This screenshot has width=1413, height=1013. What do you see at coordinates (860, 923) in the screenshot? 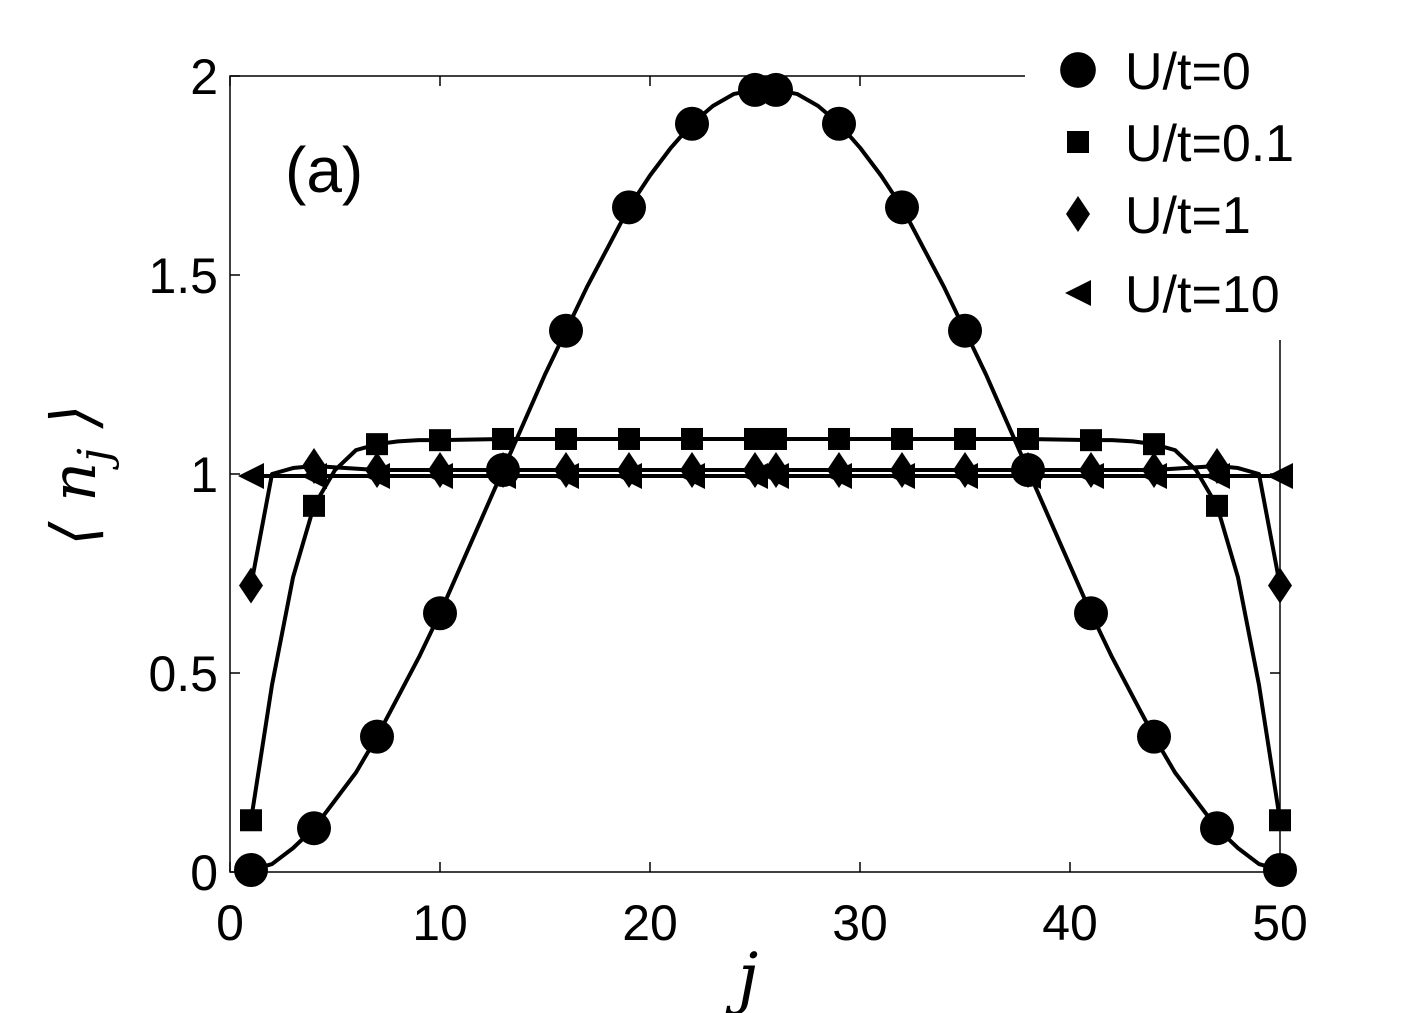
I see `x-tick-label: 30` at bounding box center [860, 923].